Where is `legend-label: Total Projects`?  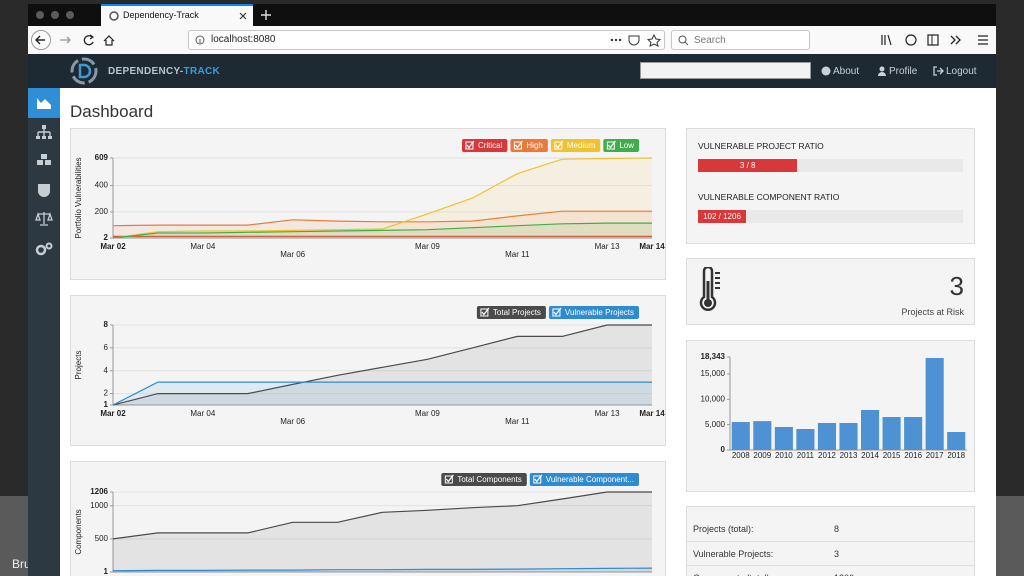 legend-label: Total Projects is located at coordinates (517, 312).